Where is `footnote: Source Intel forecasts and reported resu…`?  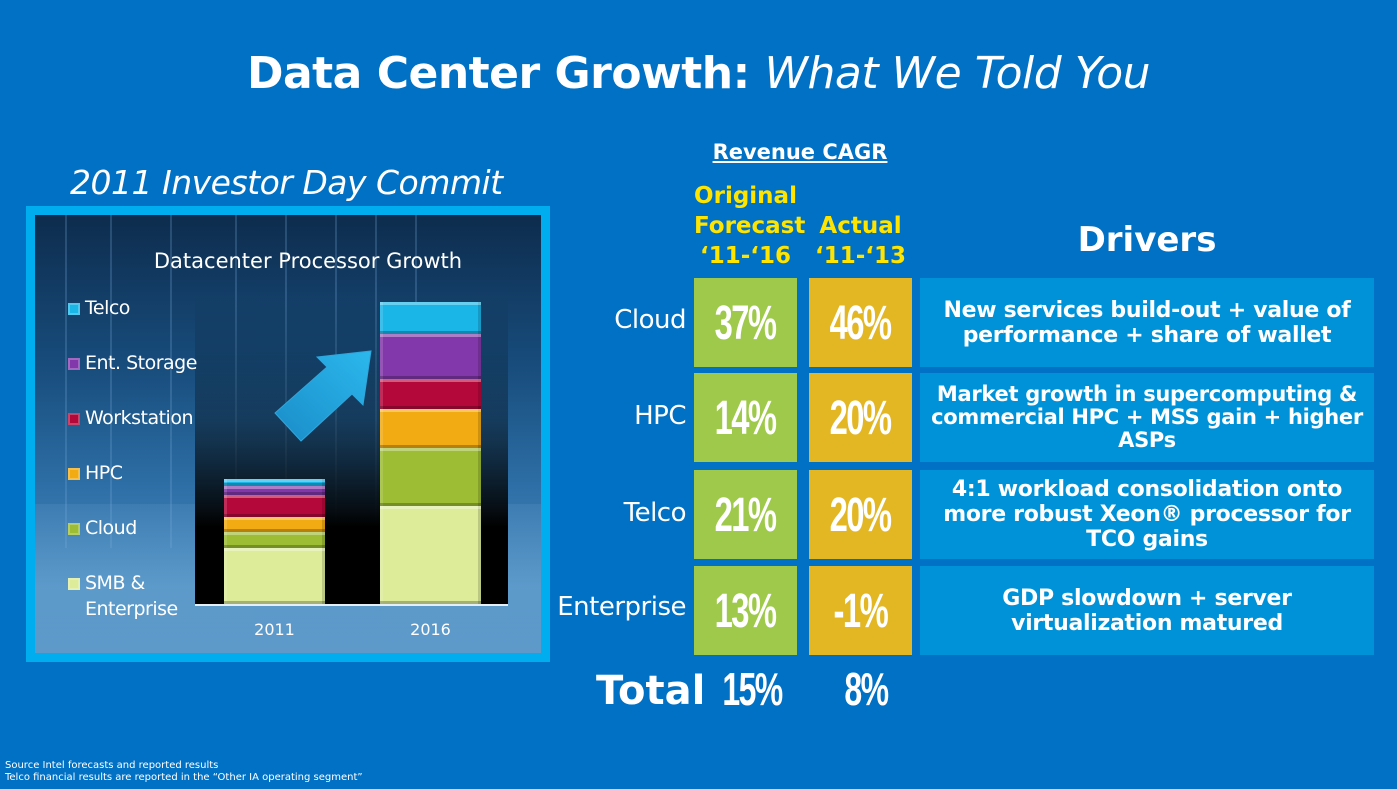
footnote: Source Intel forecasts and reported resu… is located at coordinates (184, 772).